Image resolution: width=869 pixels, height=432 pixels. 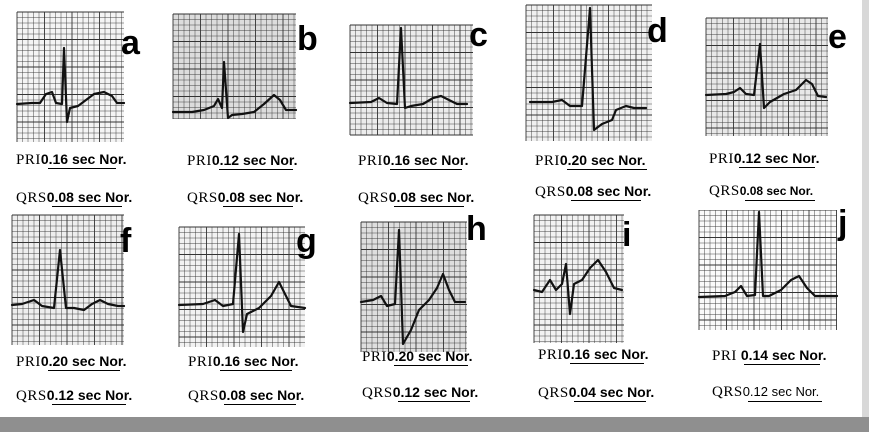 I want to click on ecg-panel-e: e PRI0.12 sec Nor. QRS0.08 sec Nor., so click(x=781, y=105).